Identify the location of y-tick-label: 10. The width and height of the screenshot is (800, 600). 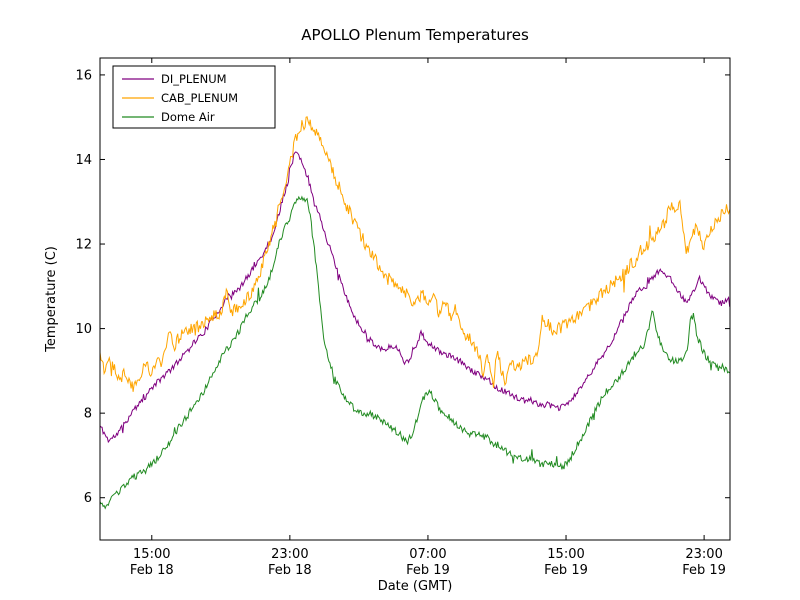
(83, 329).